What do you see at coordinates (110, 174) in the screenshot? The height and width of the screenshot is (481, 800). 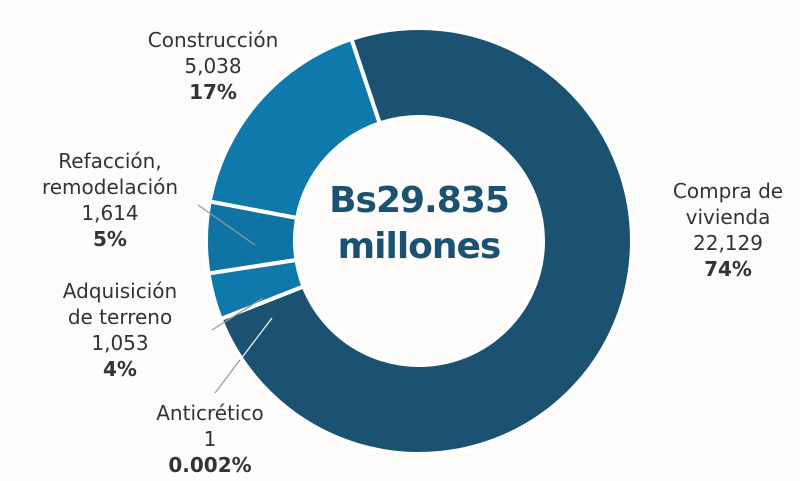 I see `category: Refacción, remodelación` at bounding box center [110, 174].